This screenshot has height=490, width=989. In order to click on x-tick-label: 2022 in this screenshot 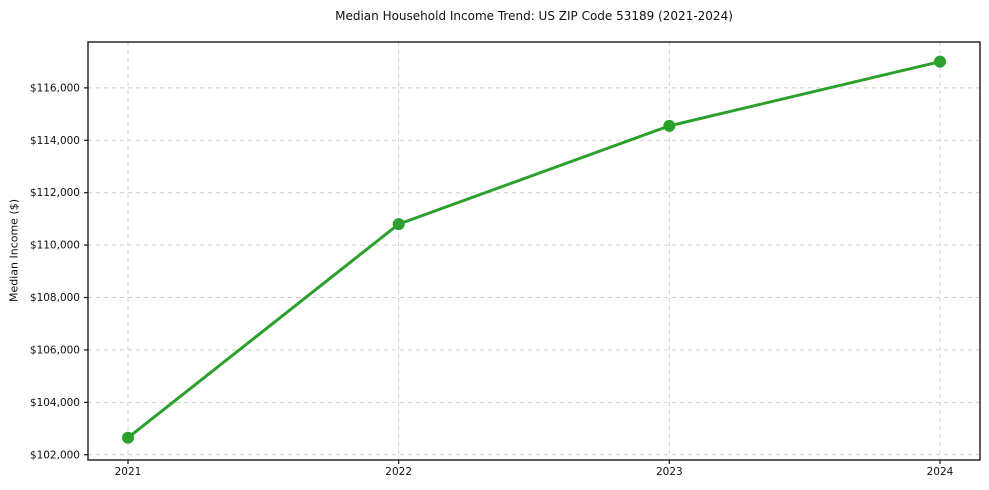, I will do `click(398, 472)`.